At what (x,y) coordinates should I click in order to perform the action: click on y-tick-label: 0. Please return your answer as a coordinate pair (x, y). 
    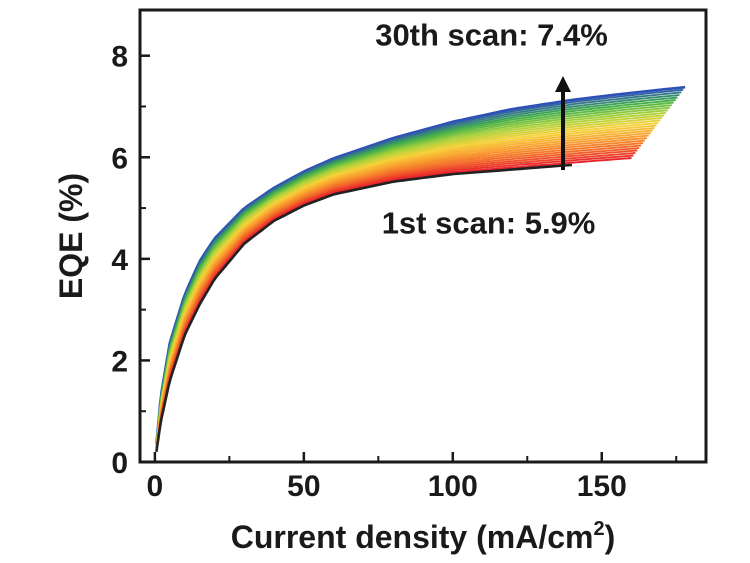
    Looking at the image, I should click on (119, 463).